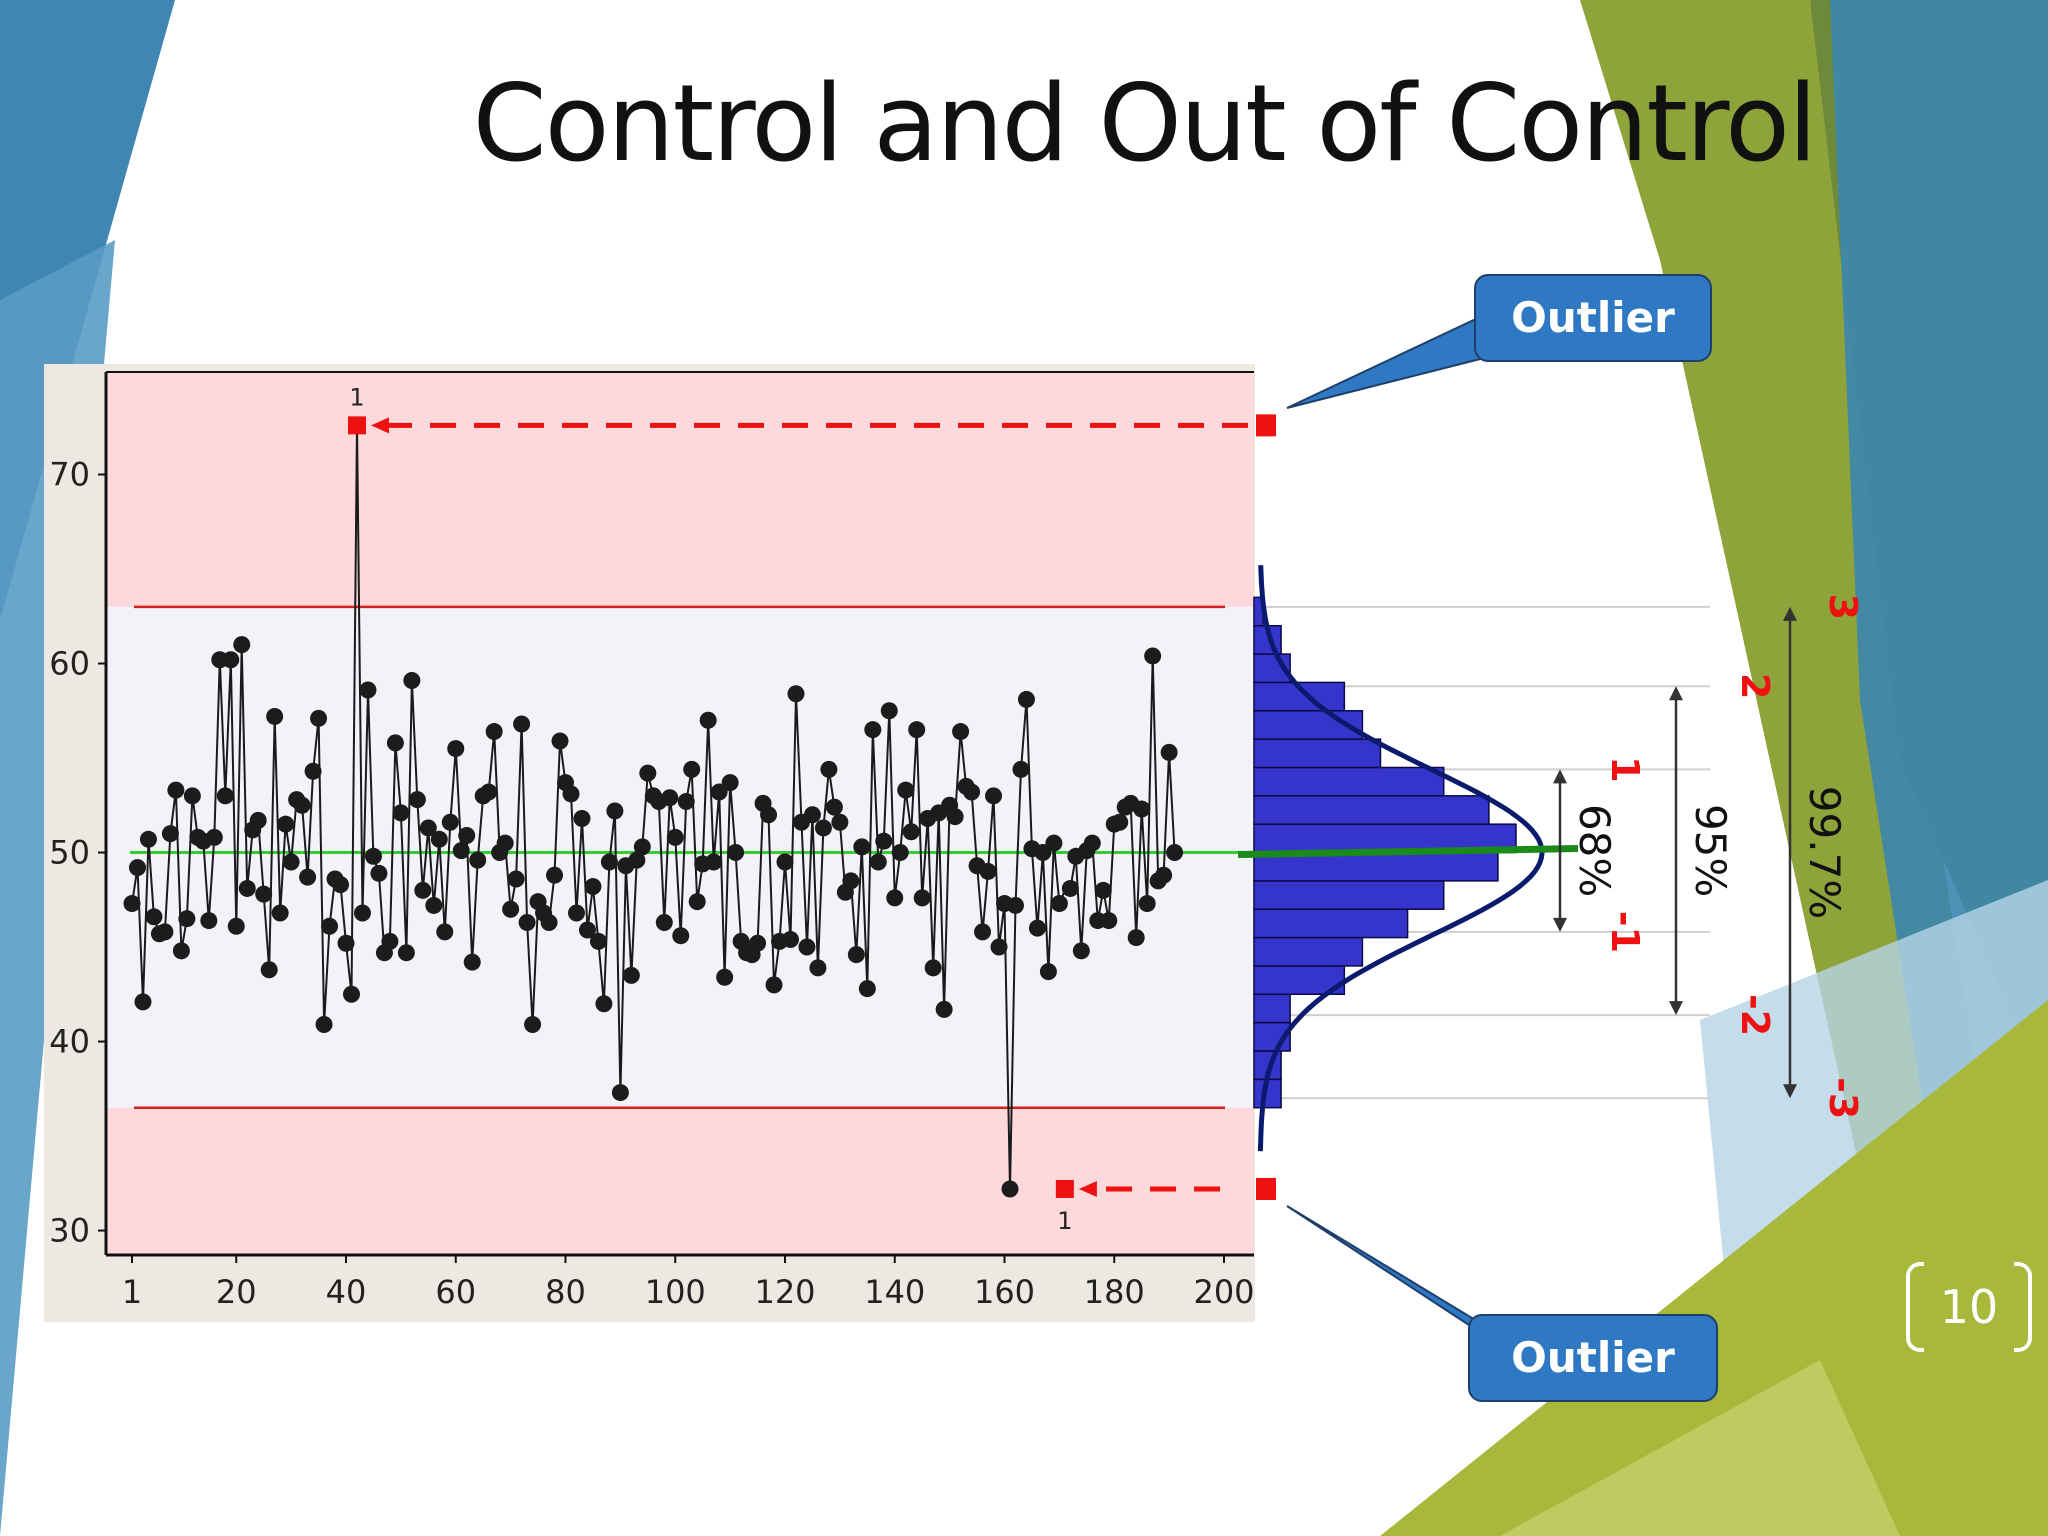 The width and height of the screenshot is (2048, 1536). Describe the element at coordinates (132, 1292) in the screenshot. I see `x-tick-label: 1` at that location.